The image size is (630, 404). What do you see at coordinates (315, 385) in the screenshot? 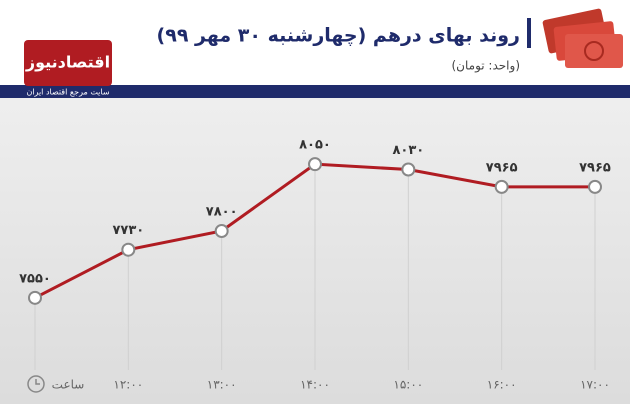
I see `x-tick-label: ۱۴:۰۰` at bounding box center [315, 385].